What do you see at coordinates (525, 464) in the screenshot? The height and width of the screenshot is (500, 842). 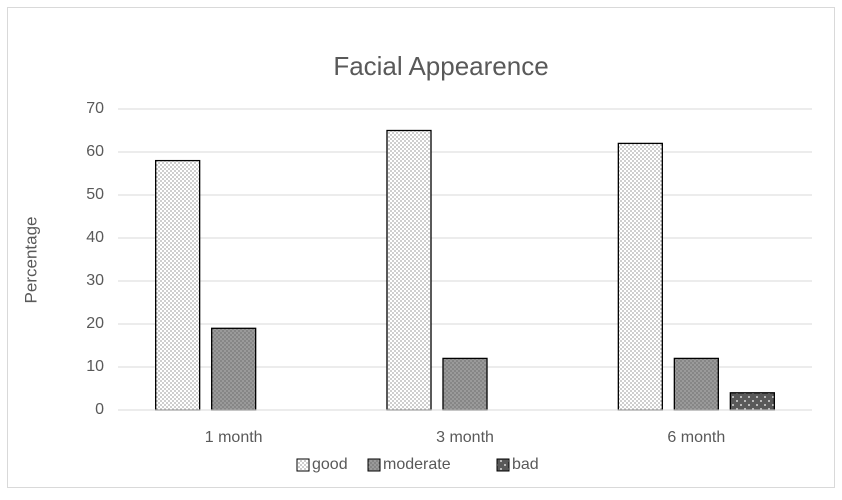 I see `legend-label: bad` at bounding box center [525, 464].